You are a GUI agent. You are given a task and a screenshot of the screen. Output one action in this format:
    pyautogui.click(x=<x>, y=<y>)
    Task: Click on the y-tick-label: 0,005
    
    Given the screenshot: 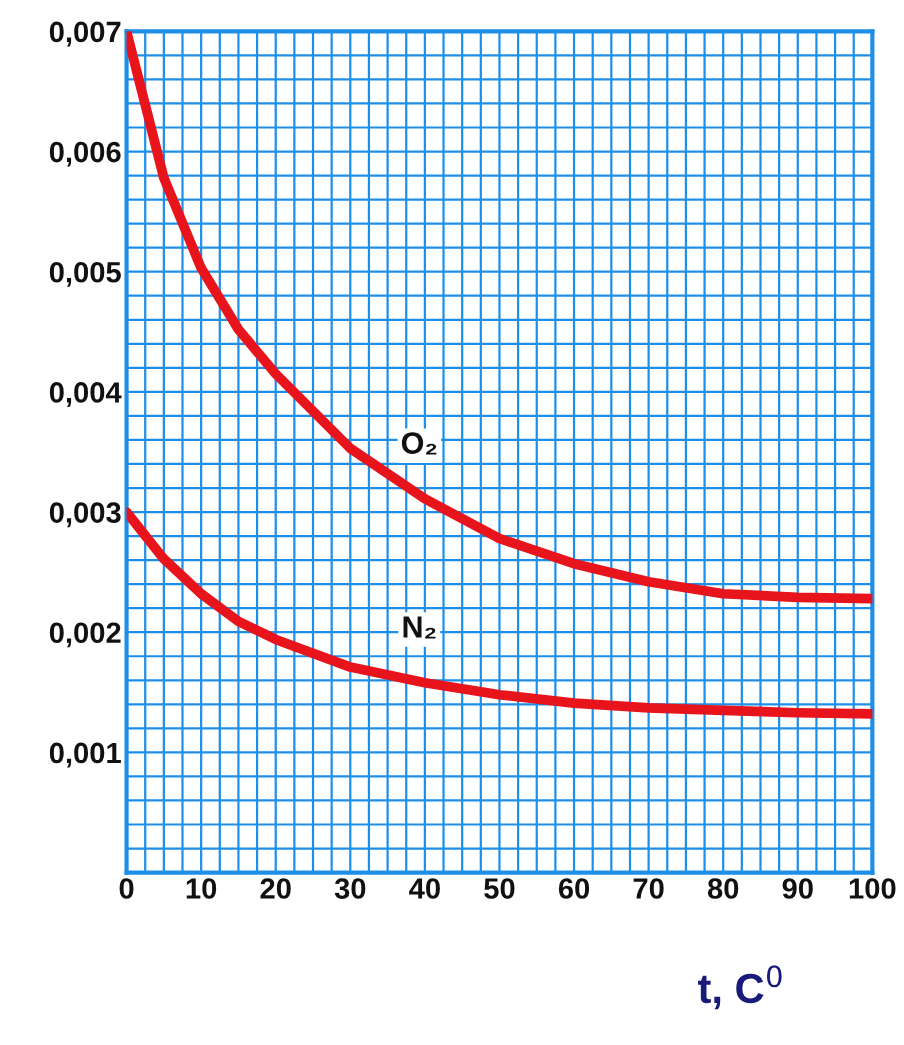 What is the action you would take?
    pyautogui.click(x=85, y=274)
    